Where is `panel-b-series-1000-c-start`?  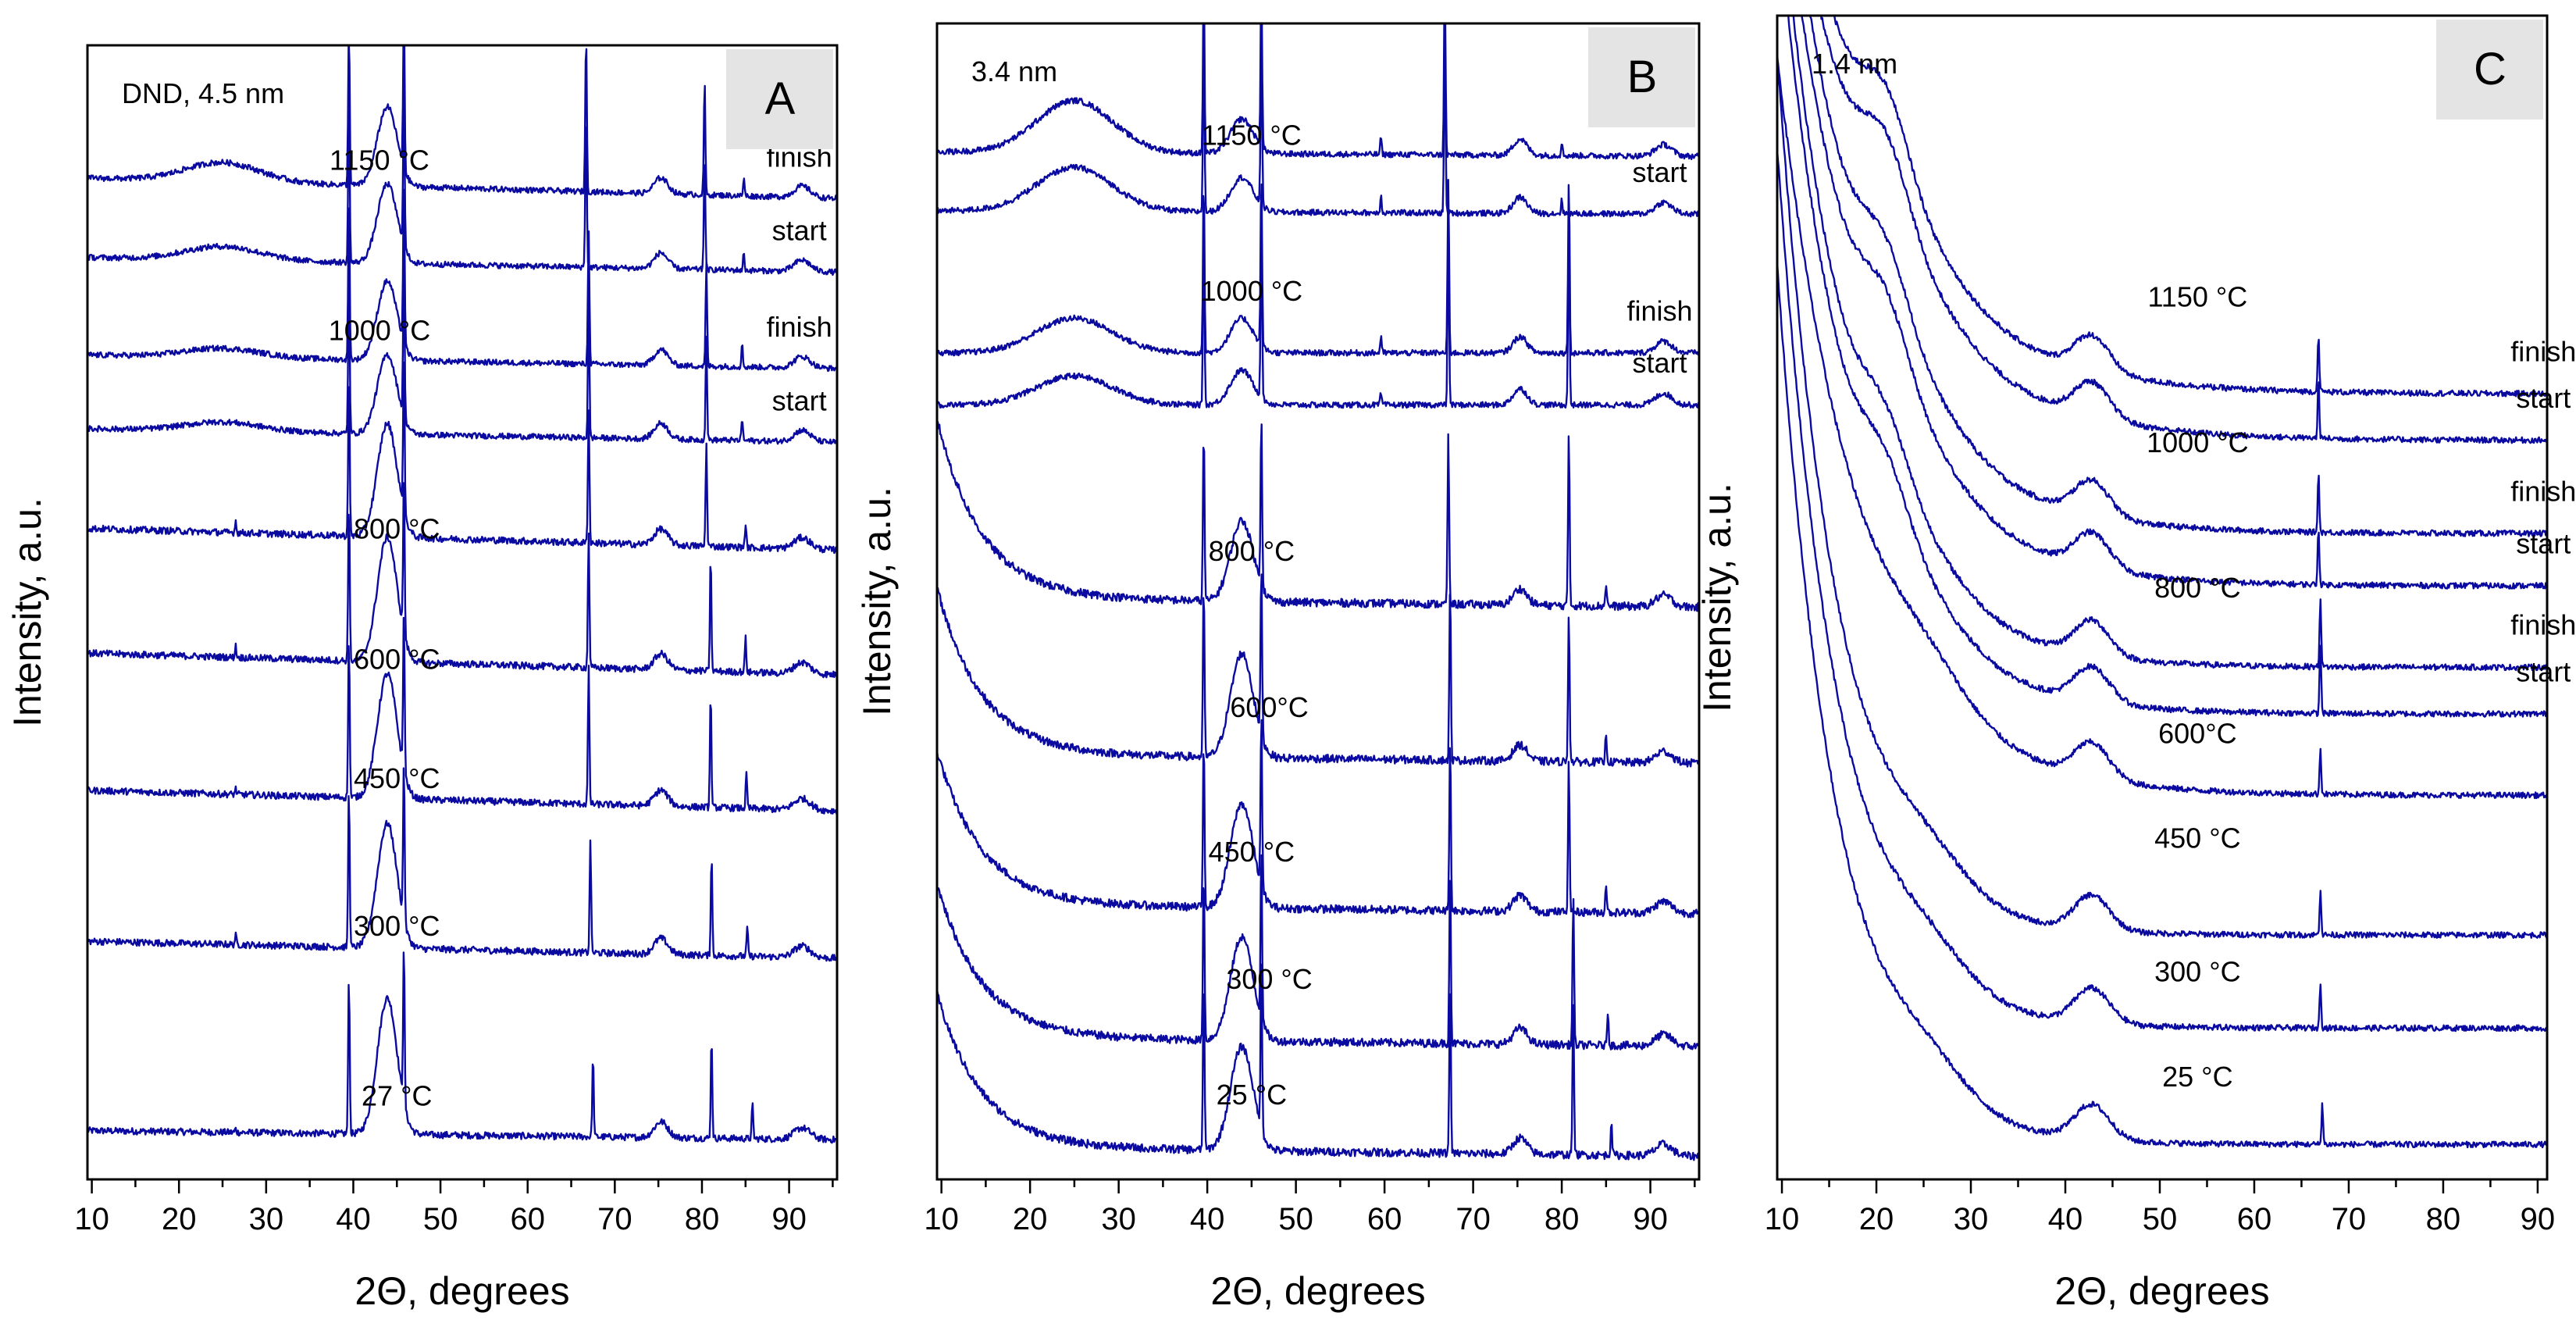 panel-b-series-1000-c-start is located at coordinates (1318, 319).